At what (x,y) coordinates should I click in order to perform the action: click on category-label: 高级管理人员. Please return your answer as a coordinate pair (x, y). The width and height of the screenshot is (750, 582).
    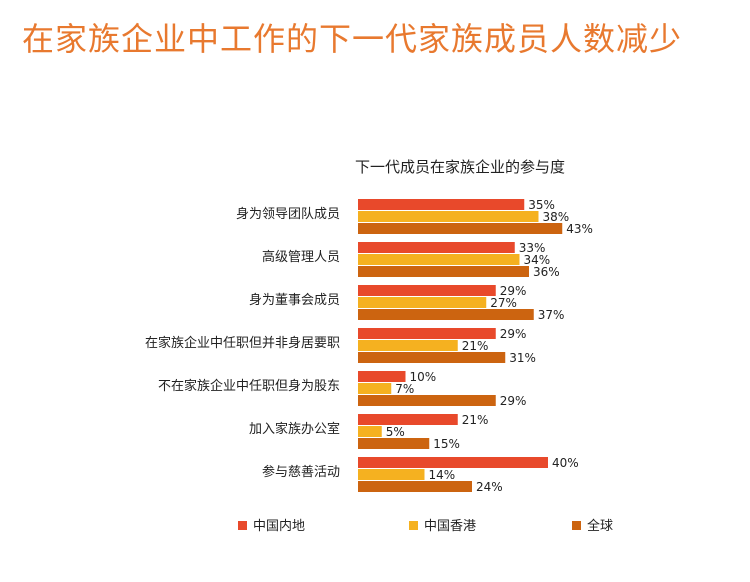
    Looking at the image, I should click on (301, 257).